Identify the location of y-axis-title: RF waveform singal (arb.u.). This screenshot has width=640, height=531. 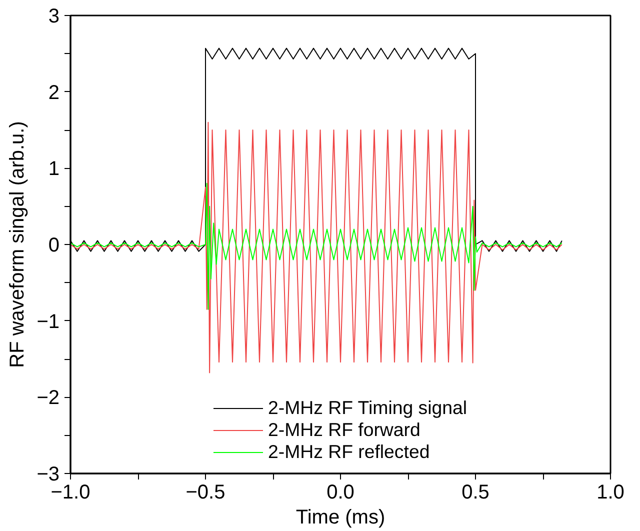
(17, 244).